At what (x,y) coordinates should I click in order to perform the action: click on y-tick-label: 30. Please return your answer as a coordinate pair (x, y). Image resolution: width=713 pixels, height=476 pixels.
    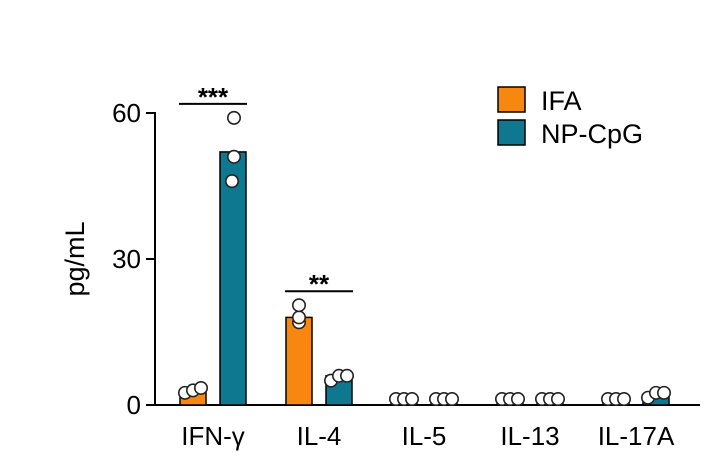
    Looking at the image, I should click on (126, 259).